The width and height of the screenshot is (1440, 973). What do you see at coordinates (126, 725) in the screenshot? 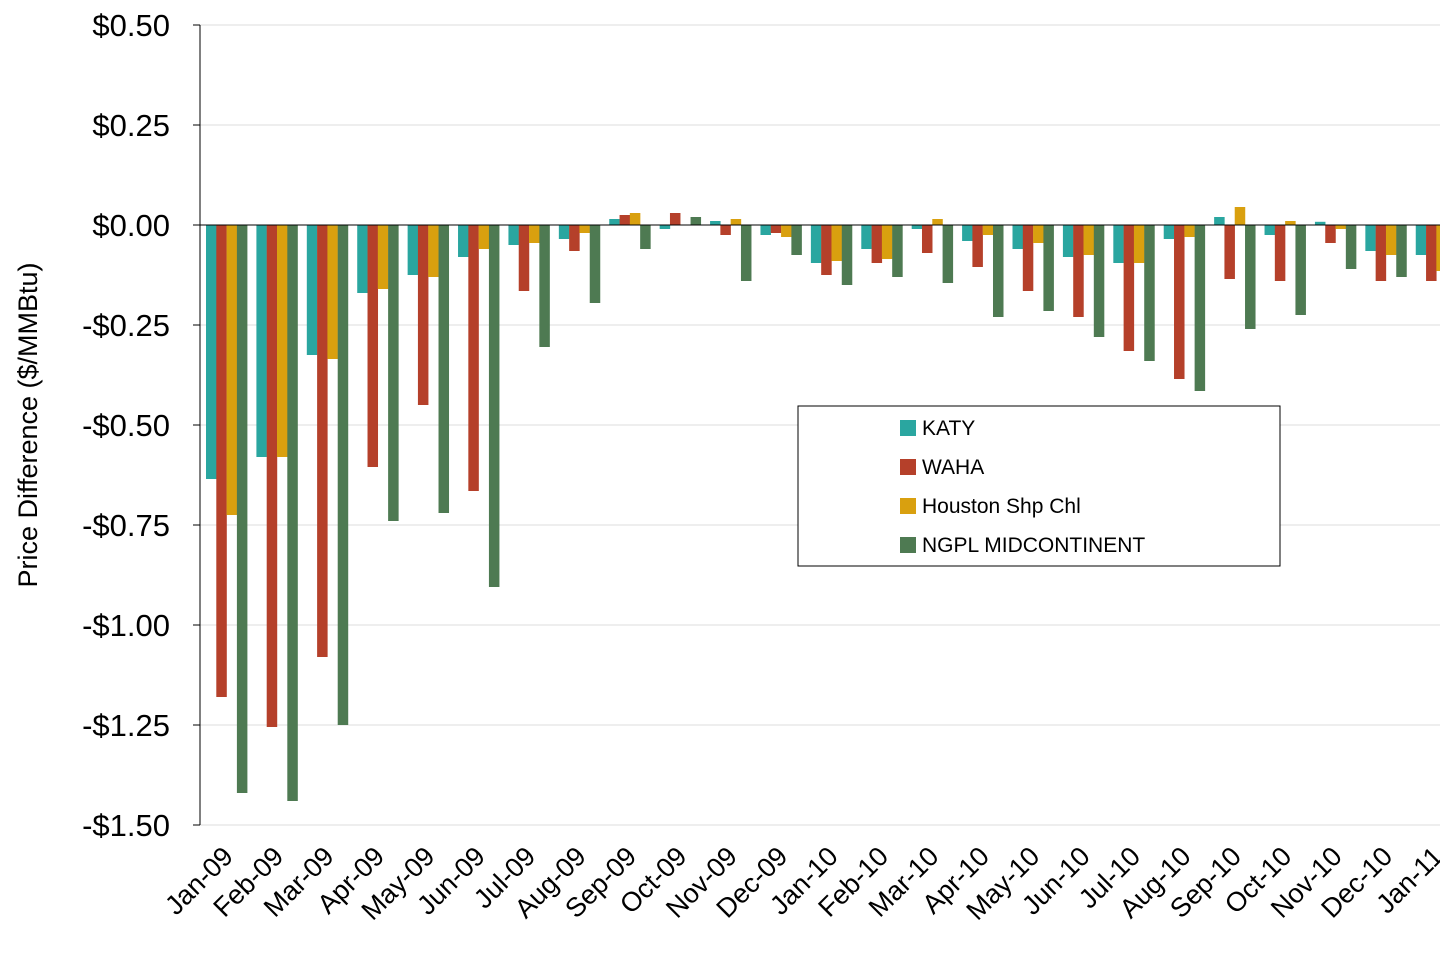
I see `y-tick-label: -$1.25` at bounding box center [126, 725].